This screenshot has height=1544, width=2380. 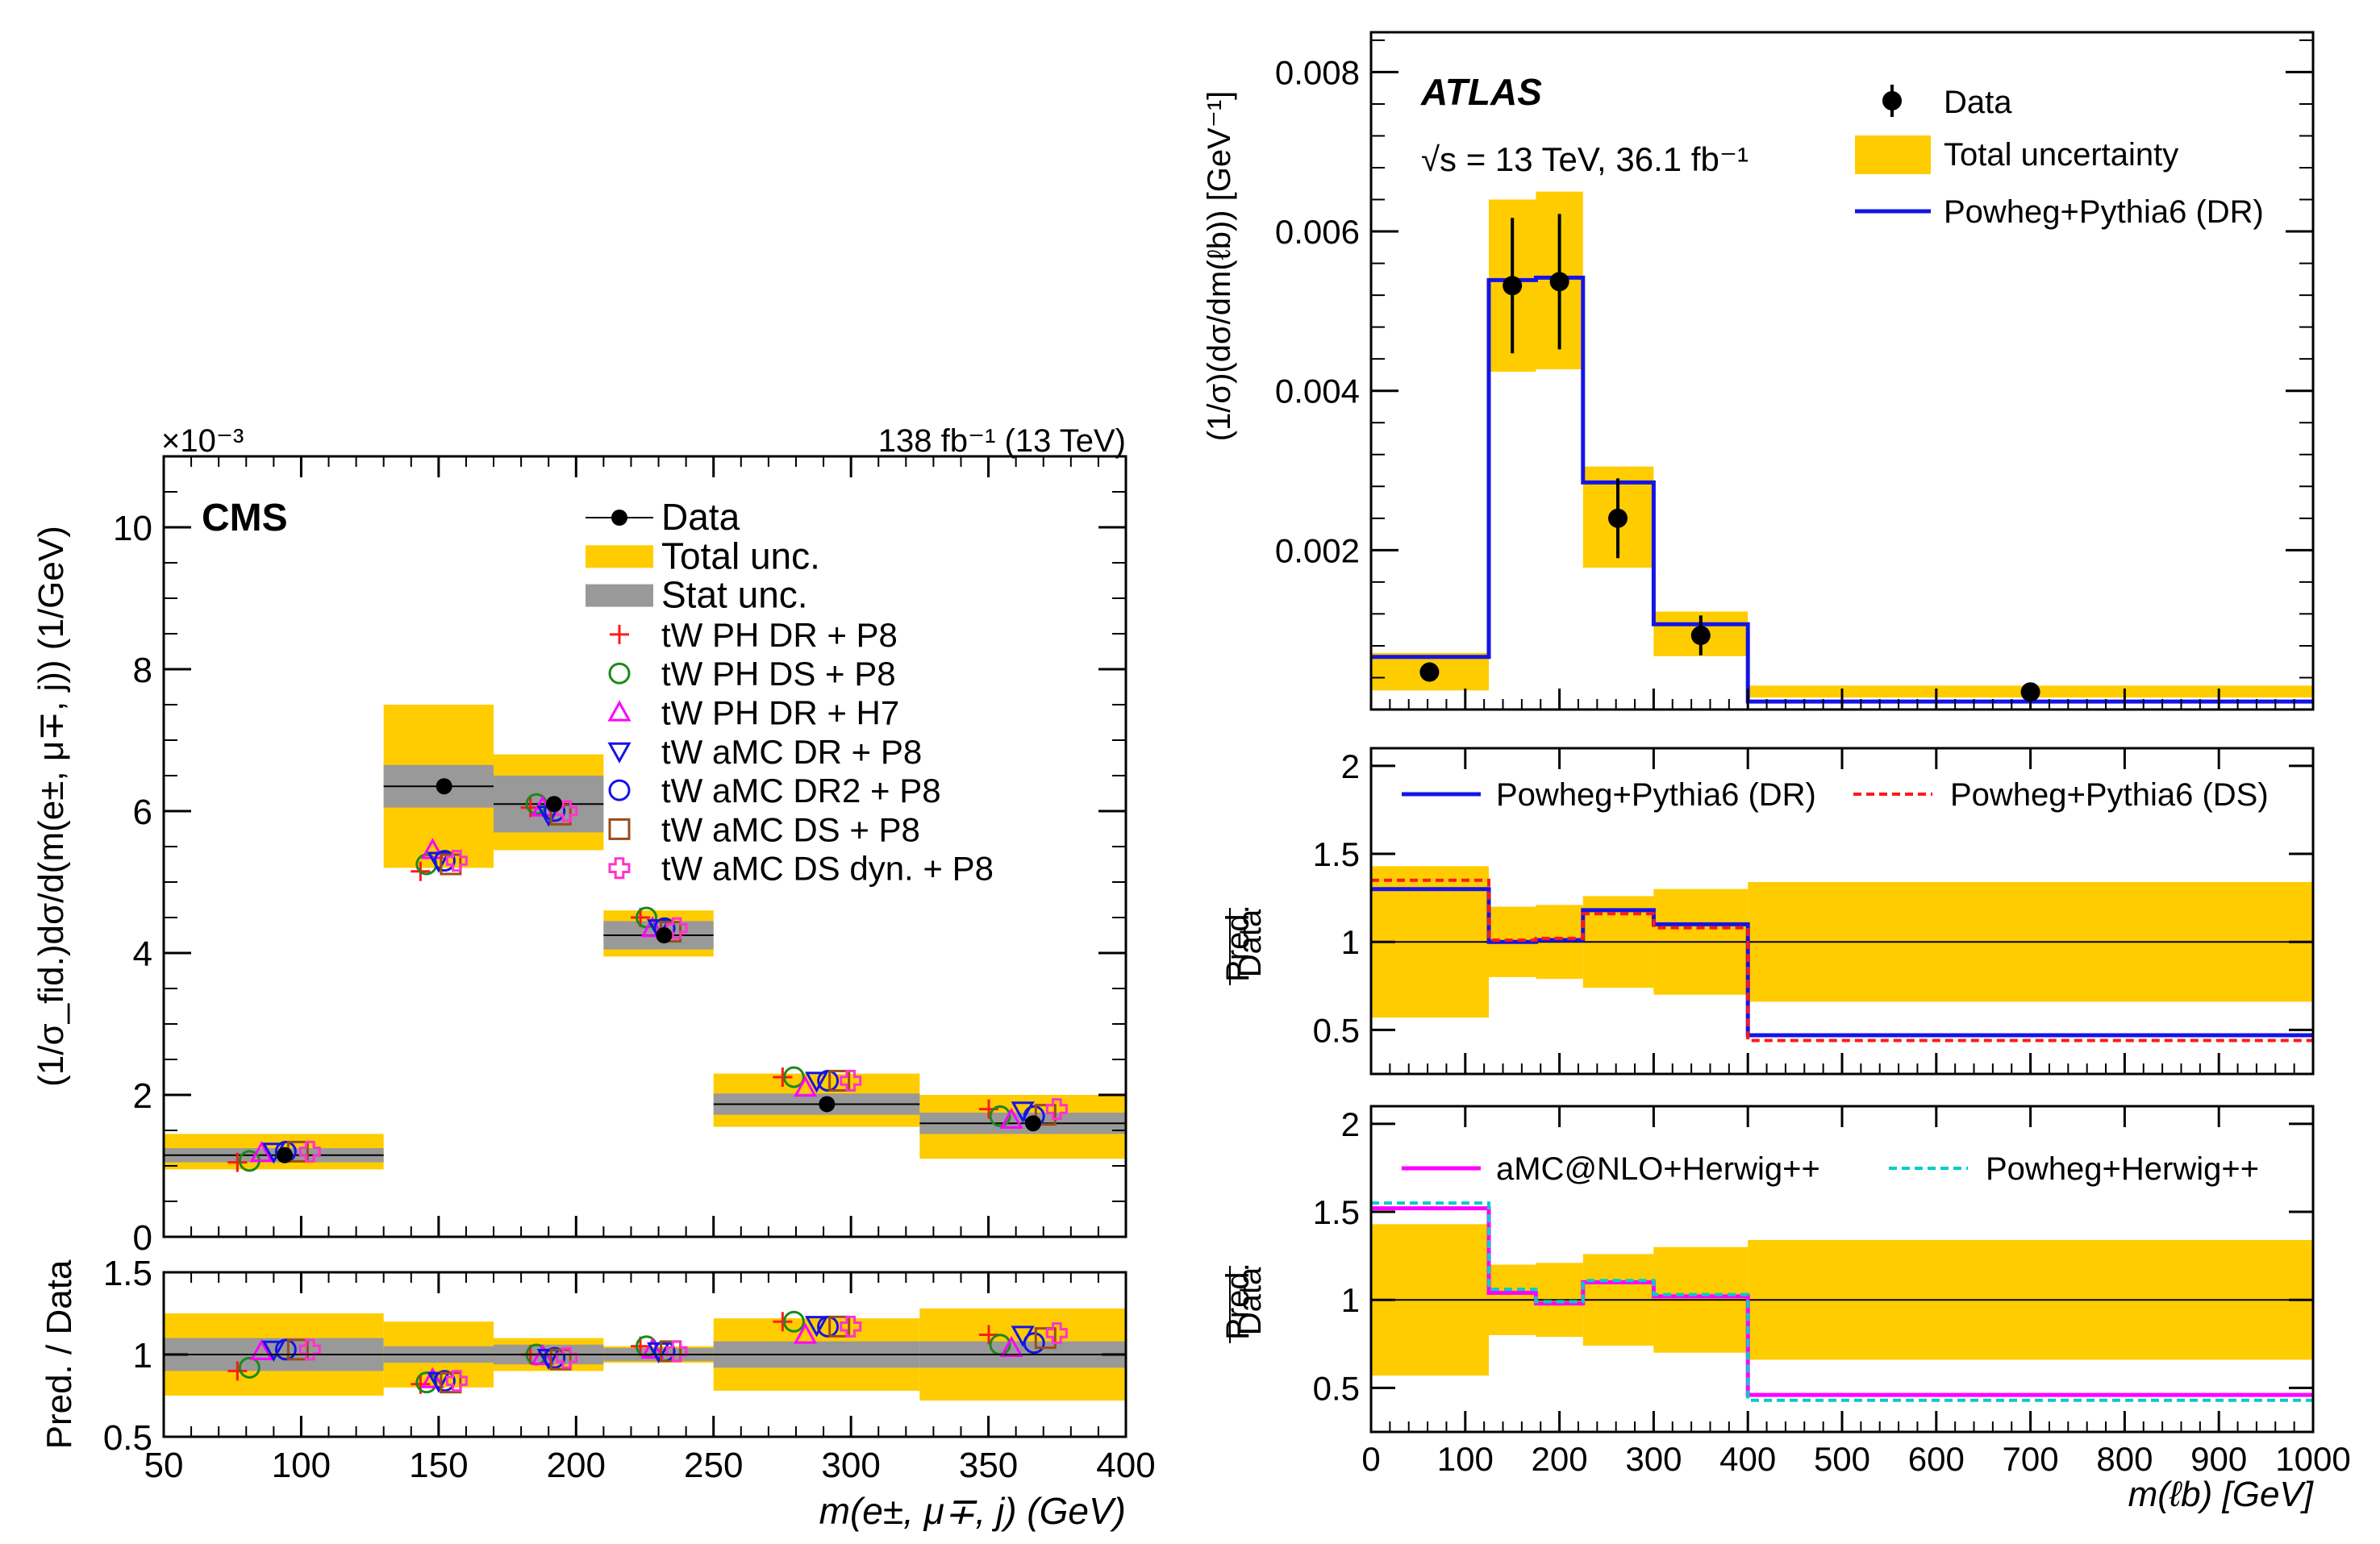 I want to click on x-tick-label: 0, so click(x=1370, y=1459).